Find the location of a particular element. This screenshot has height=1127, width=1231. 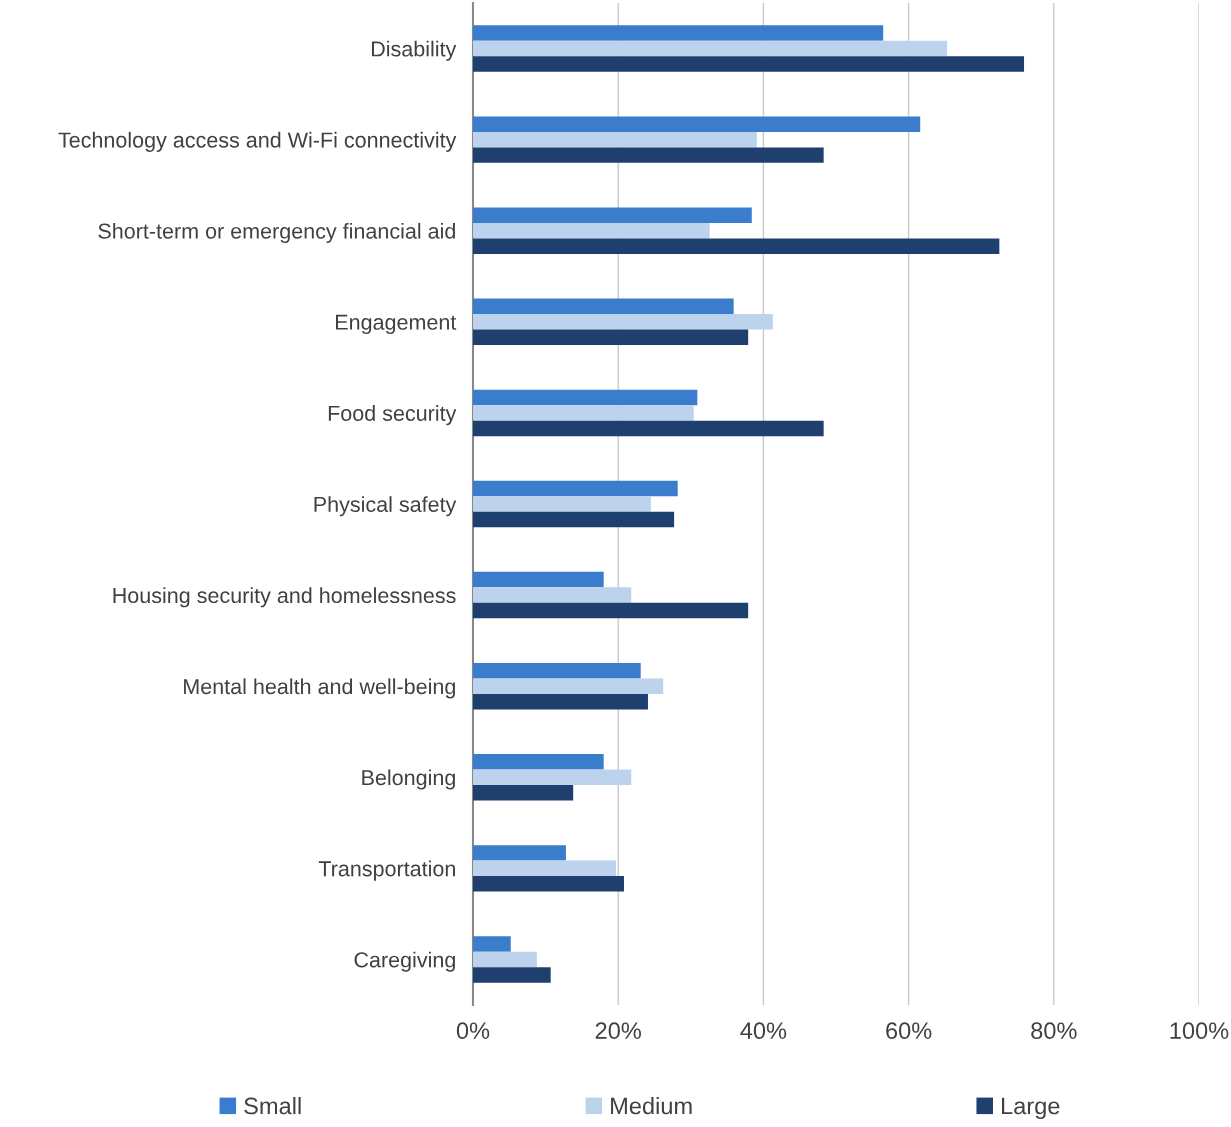

x-tick-label: 100% is located at coordinates (1199, 1031).